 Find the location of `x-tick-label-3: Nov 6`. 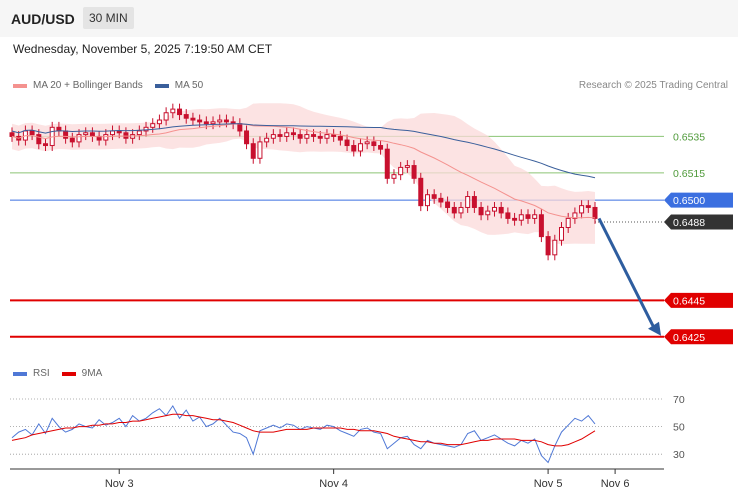

x-tick-label-3: Nov 6 is located at coordinates (615, 484).